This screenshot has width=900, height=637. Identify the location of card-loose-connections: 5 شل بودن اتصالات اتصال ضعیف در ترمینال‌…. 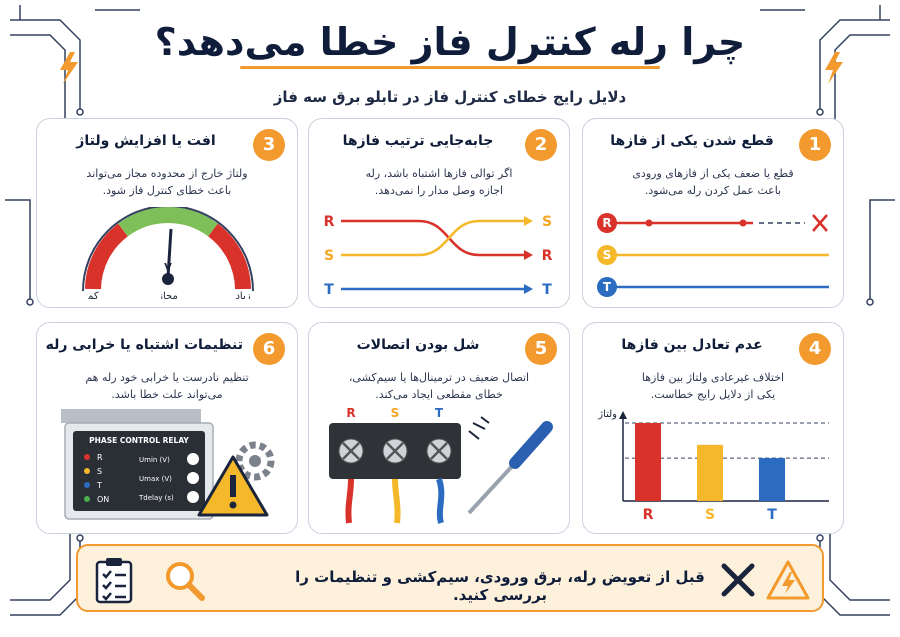
(439, 428).